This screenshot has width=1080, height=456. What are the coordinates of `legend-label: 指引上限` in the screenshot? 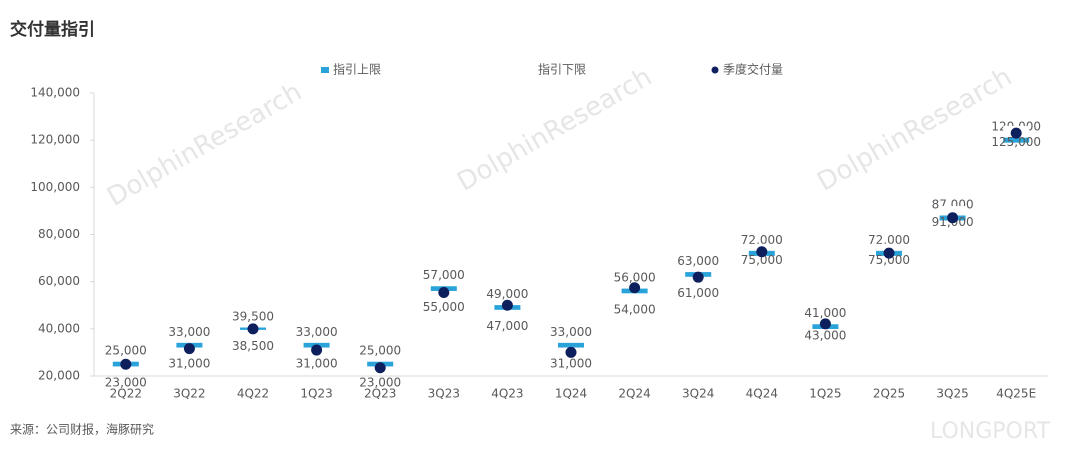 It's located at (357, 69).